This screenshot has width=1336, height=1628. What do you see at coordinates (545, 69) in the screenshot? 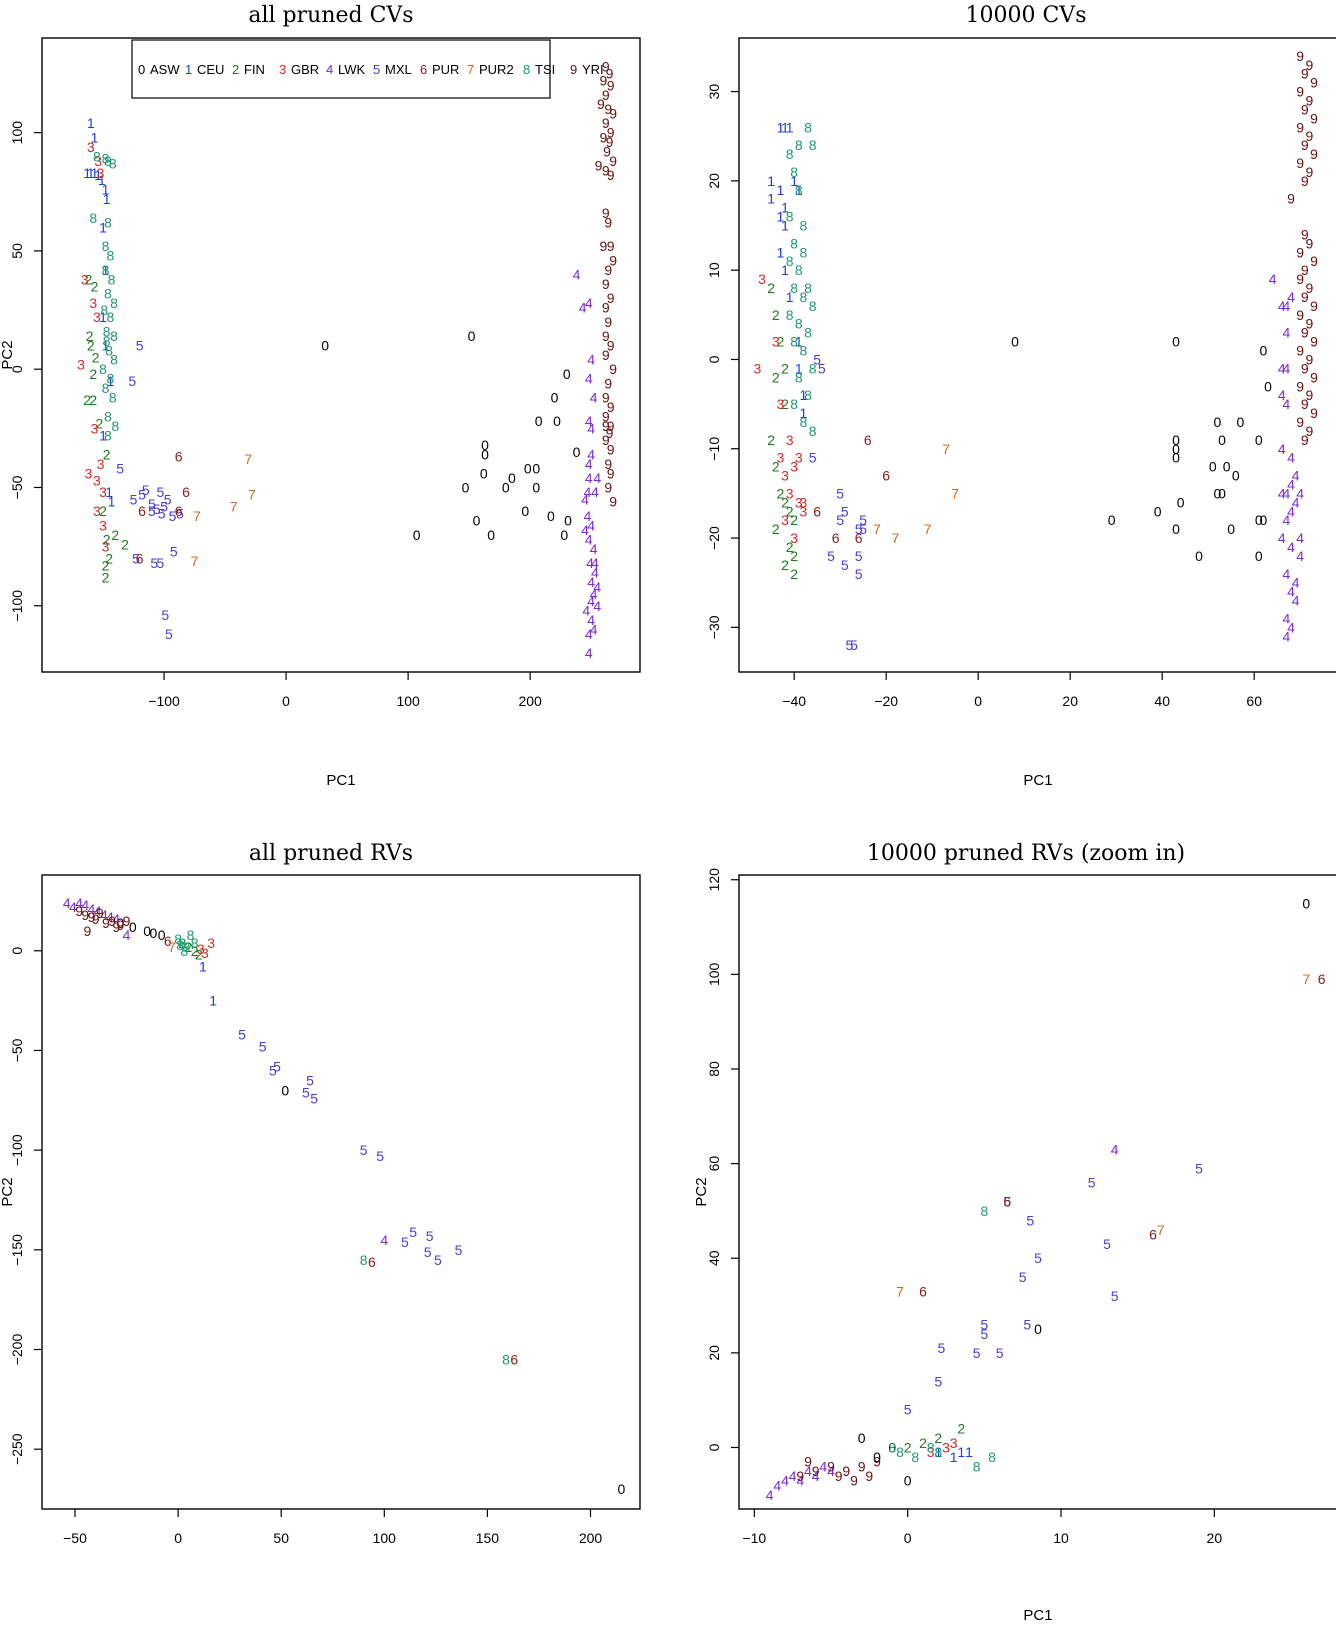
I see `legend-label: TSI` at bounding box center [545, 69].